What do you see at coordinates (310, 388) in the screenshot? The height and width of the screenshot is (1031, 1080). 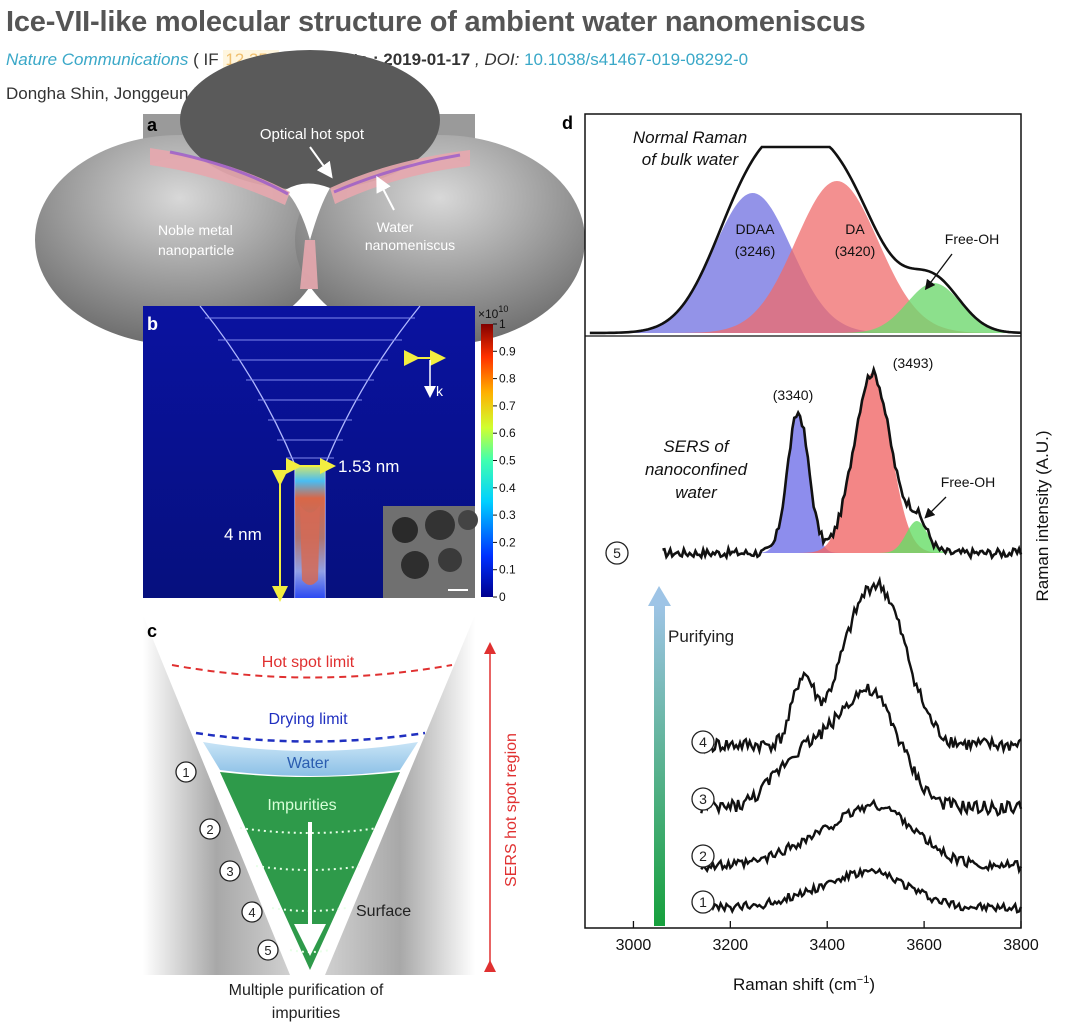 I see `field-contours` at bounding box center [310, 388].